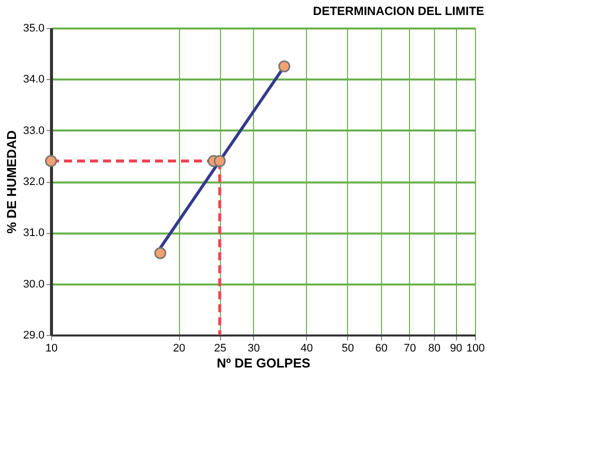 This screenshot has height=463, width=601. I want to click on x-tick-label: 25, so click(220, 348).